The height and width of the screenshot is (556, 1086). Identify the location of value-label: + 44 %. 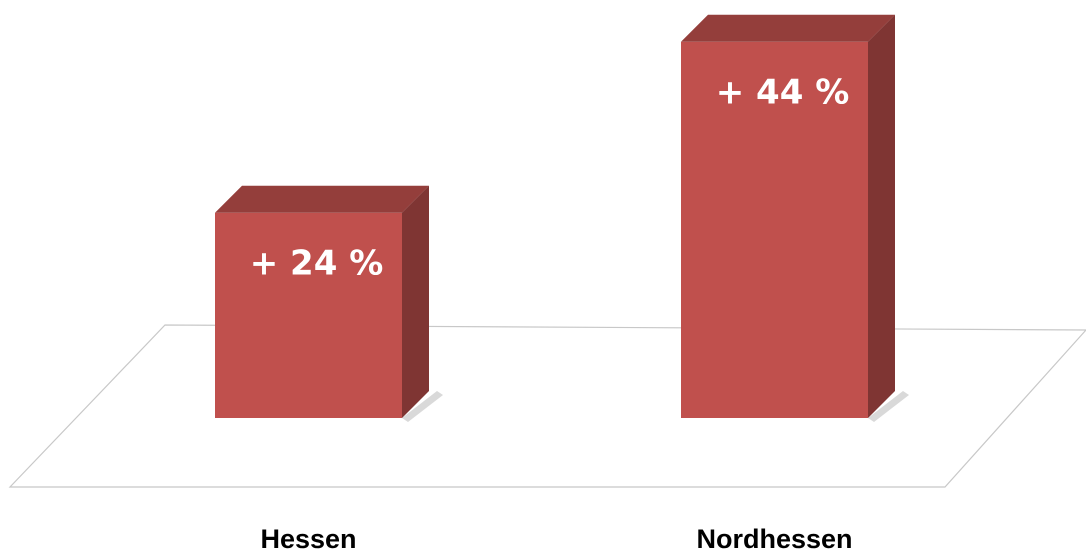
(783, 92).